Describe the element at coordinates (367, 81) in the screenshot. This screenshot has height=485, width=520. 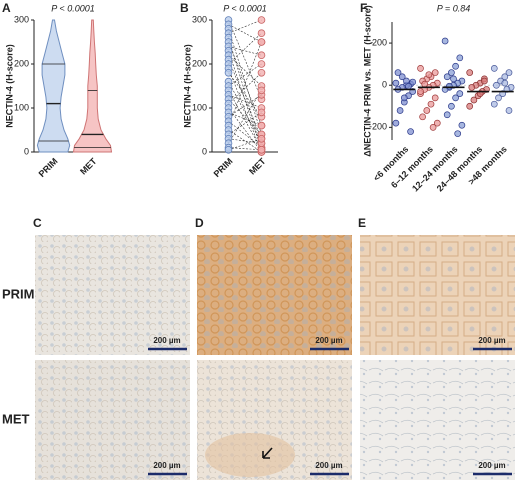
I see `y-axis-label: ΔNECTIN-4 PRIM vs. MET (H-score)` at that location.